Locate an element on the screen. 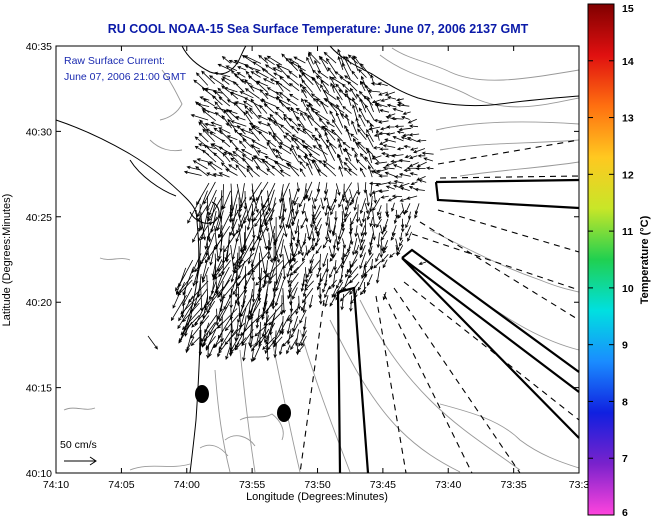 The width and height of the screenshot is (651, 519). x-tick-label: 74:05 is located at coordinates (121, 485).